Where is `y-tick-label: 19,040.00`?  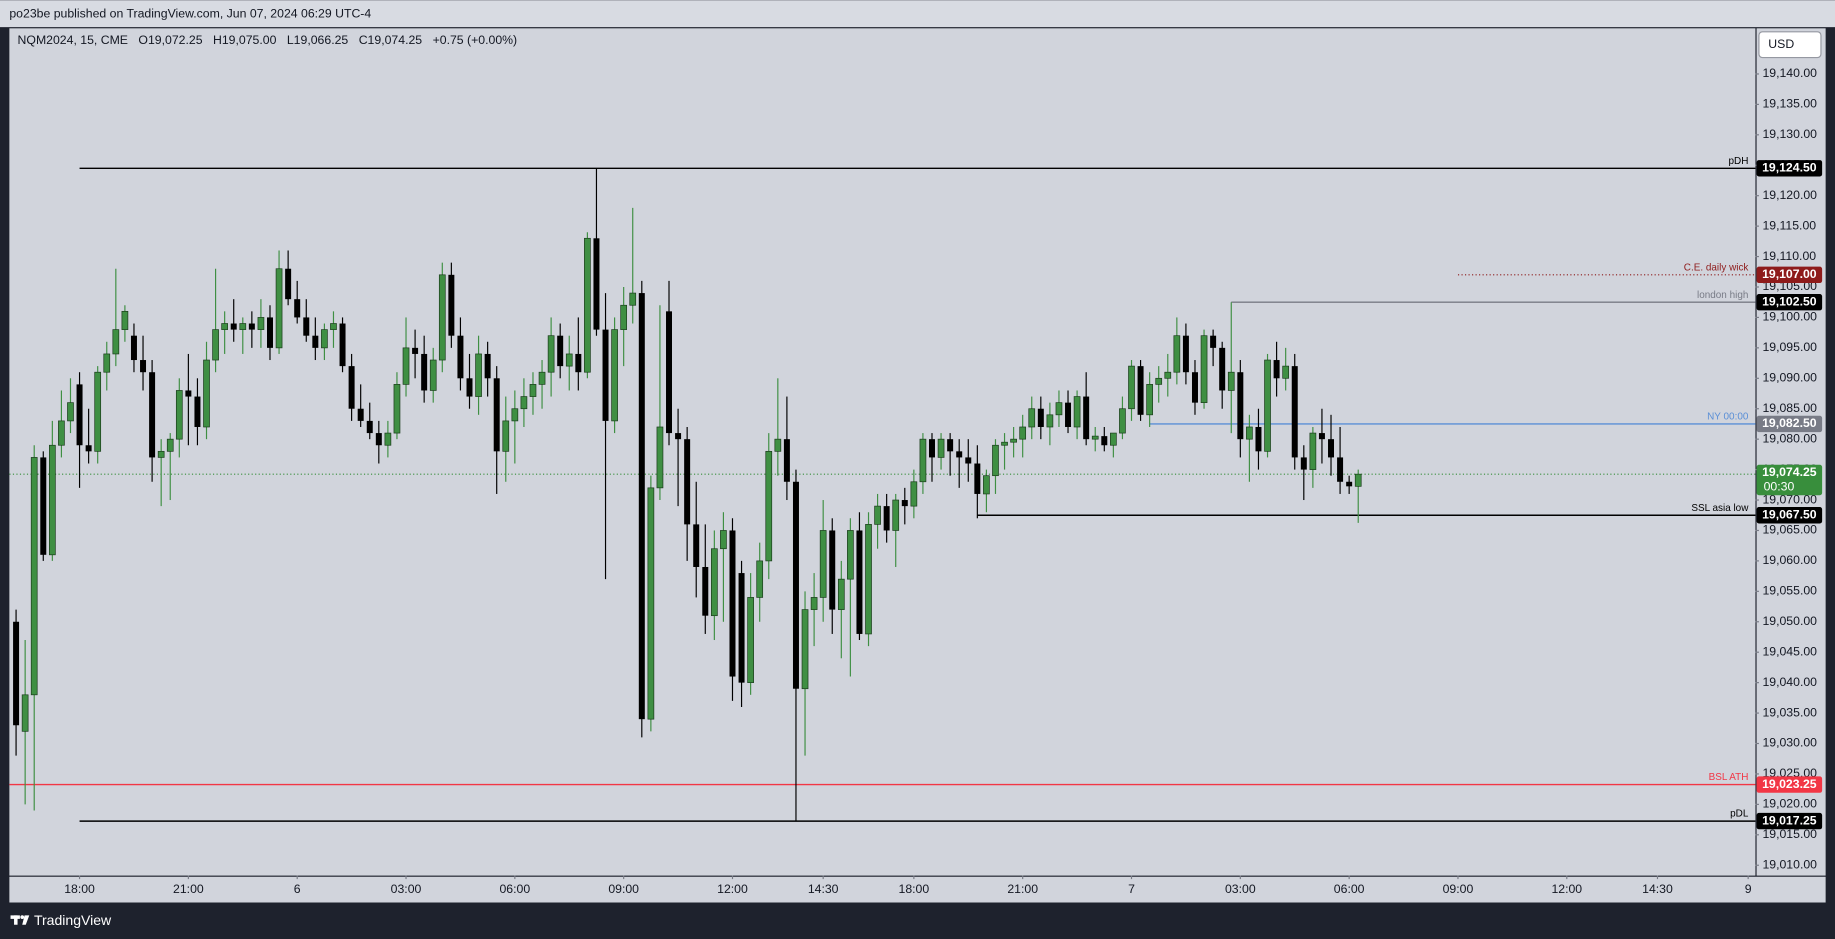 y-tick-label: 19,040.00 is located at coordinates (1789, 682).